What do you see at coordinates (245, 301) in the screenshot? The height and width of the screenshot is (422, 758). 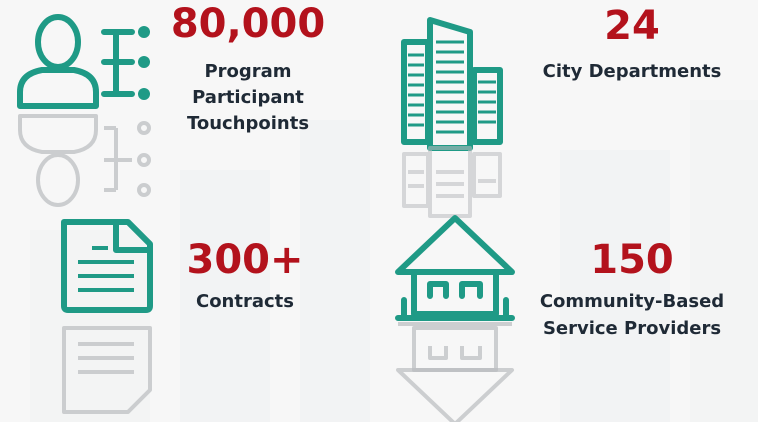 I see `stat-label: Contracts` at bounding box center [245, 301].